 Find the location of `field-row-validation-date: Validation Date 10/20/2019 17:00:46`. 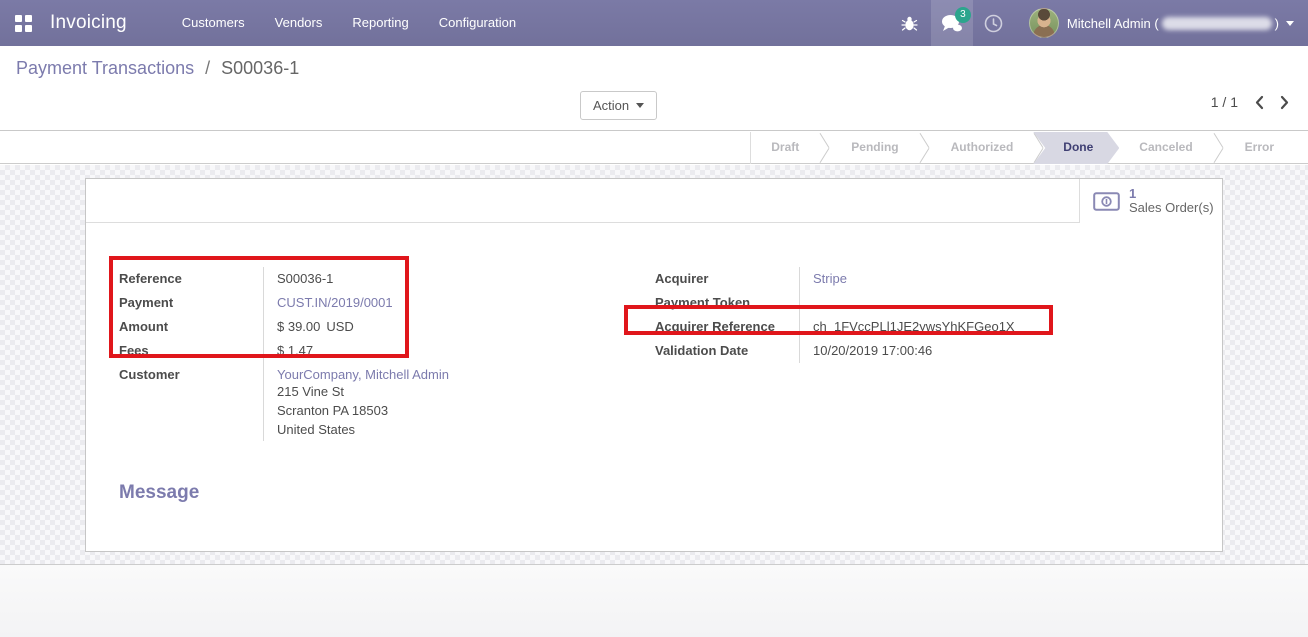

field-row-validation-date: Validation Date 10/20/2019 17:00:46 is located at coordinates (880, 351).